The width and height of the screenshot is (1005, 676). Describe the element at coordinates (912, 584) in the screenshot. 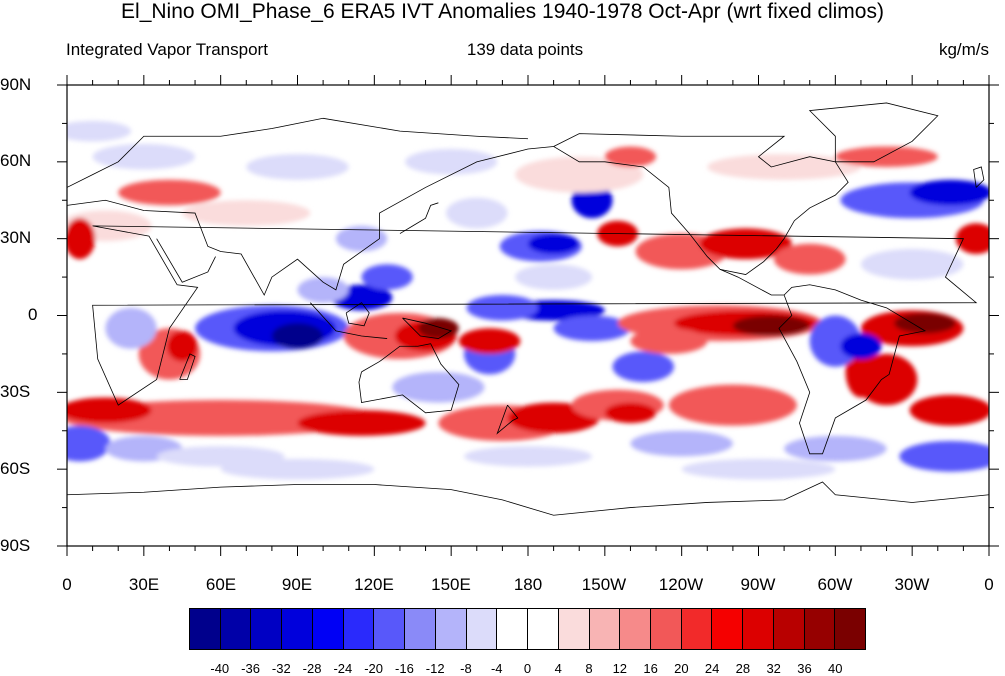

I see `lon-label-30w: 30W` at that location.